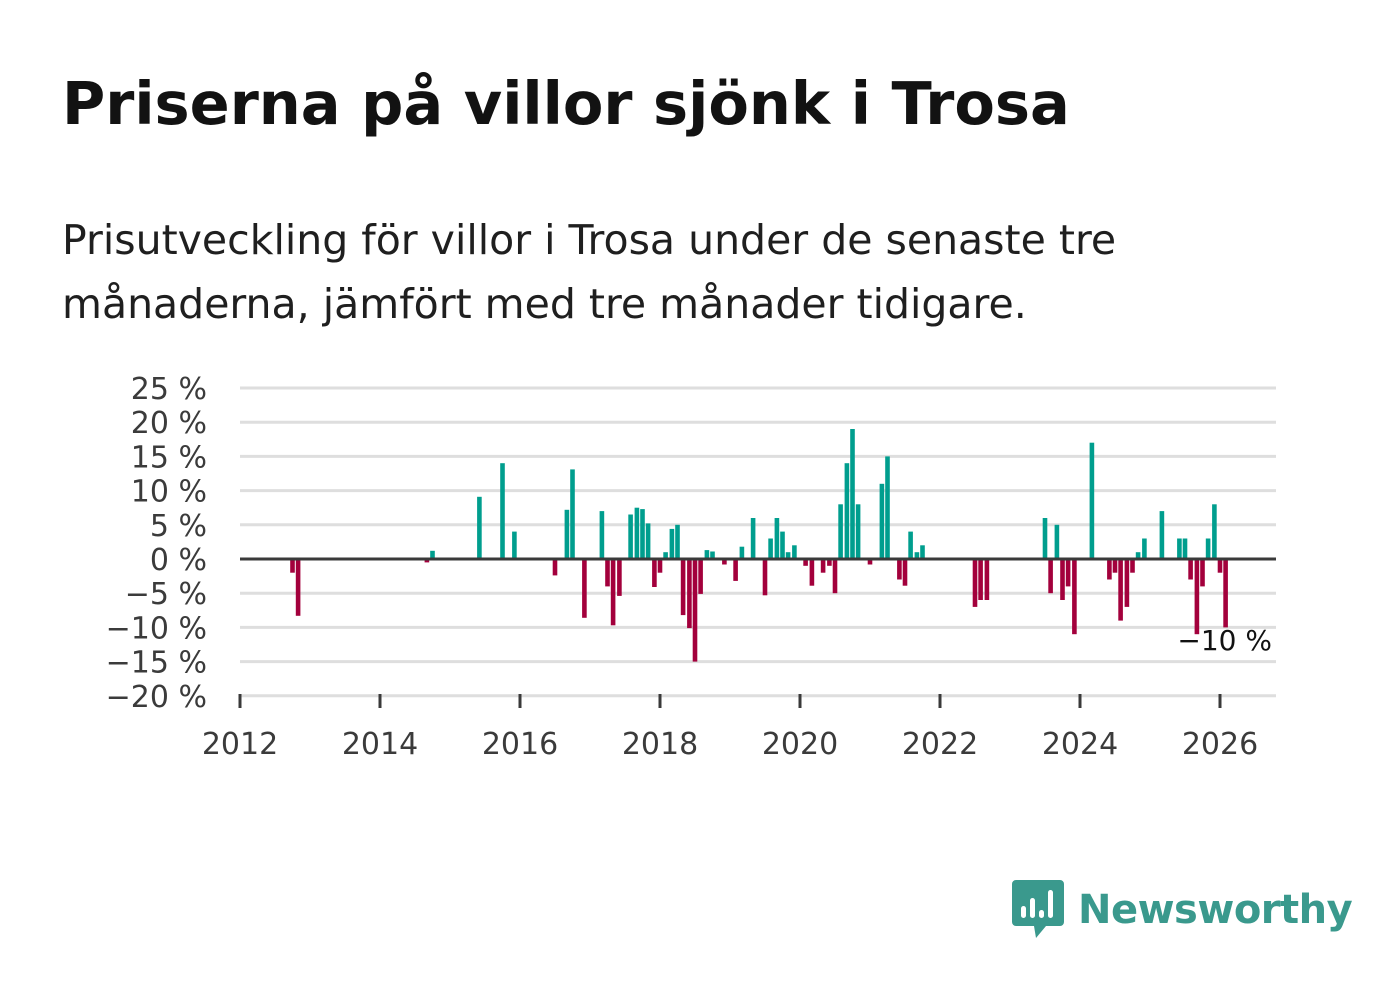  What do you see at coordinates (156, 663) in the screenshot?
I see `y-tick-label: −15 %` at bounding box center [156, 663].